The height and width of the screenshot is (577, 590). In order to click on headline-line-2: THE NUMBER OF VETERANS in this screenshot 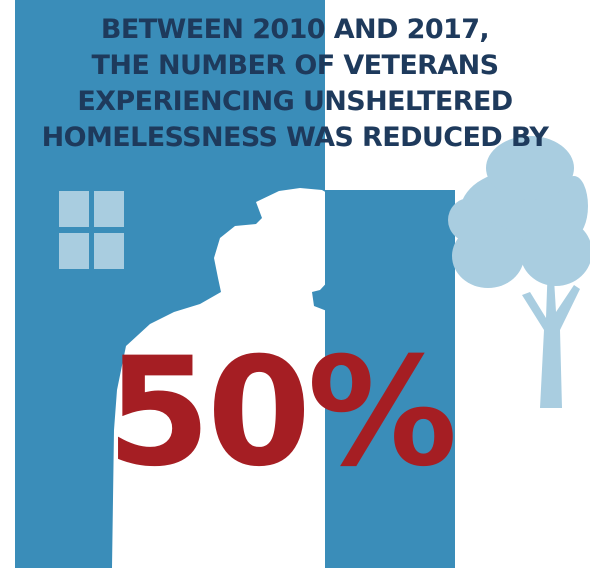, I will do `click(295, 65)`.